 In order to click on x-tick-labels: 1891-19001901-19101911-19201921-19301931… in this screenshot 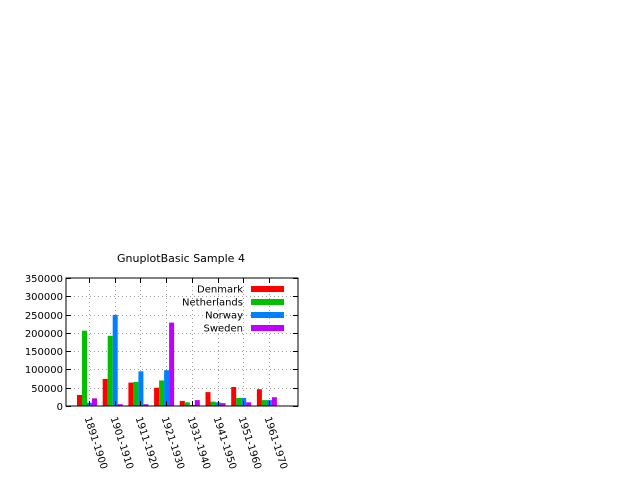, I will do `click(185, 443)`.